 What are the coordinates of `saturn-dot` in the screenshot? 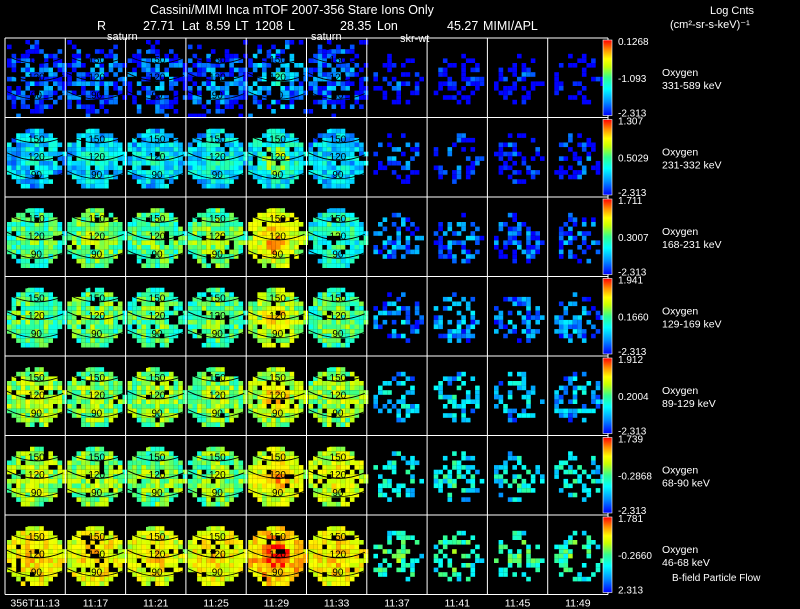 It's located at (267, 285).